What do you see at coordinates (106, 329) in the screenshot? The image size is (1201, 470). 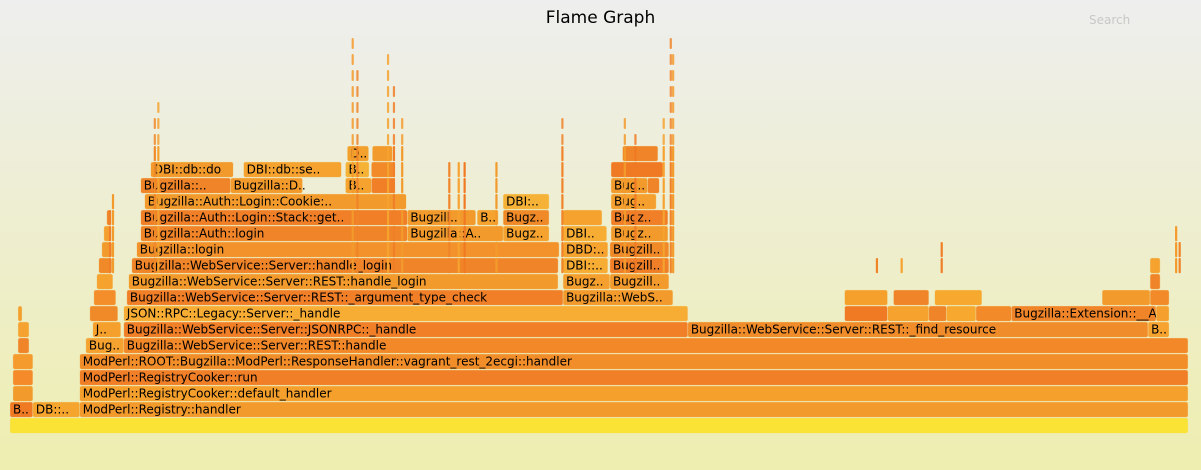 I see `flame-frame: J..` at bounding box center [106, 329].